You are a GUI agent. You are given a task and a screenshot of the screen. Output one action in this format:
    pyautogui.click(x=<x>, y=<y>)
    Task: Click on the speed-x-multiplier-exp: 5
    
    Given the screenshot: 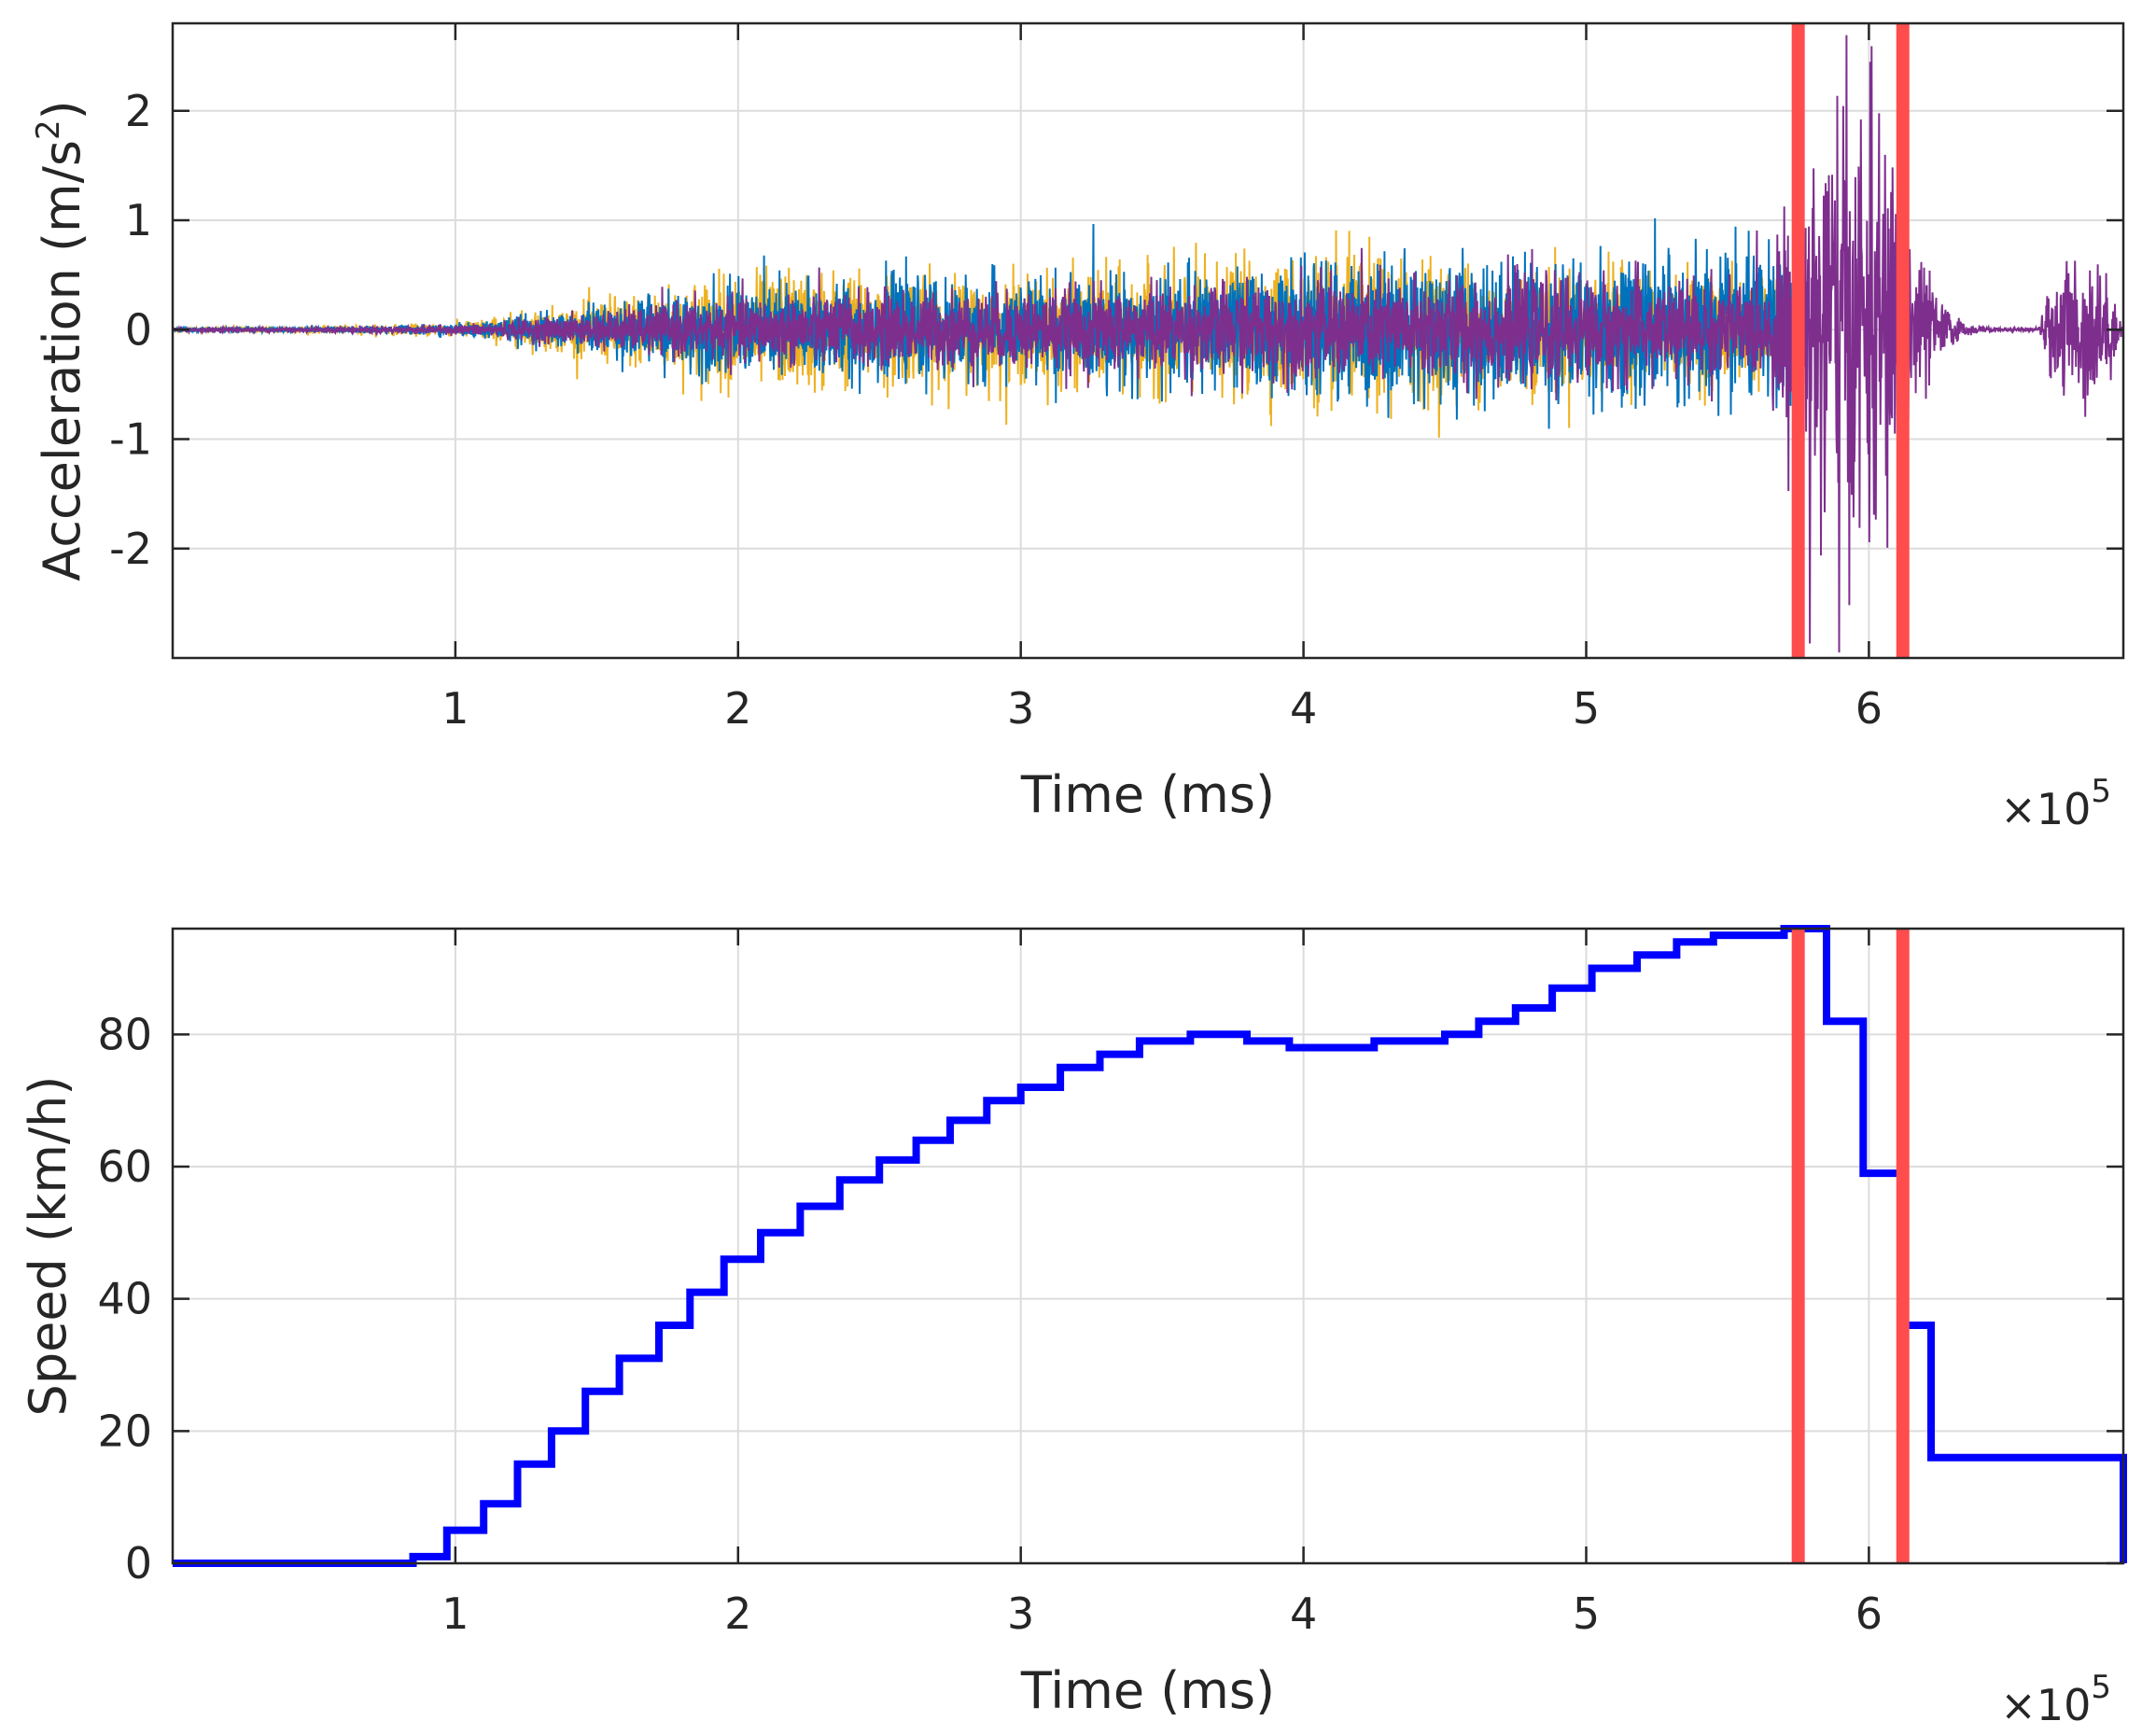 What is the action you would take?
    pyautogui.click(x=2101, y=1687)
    